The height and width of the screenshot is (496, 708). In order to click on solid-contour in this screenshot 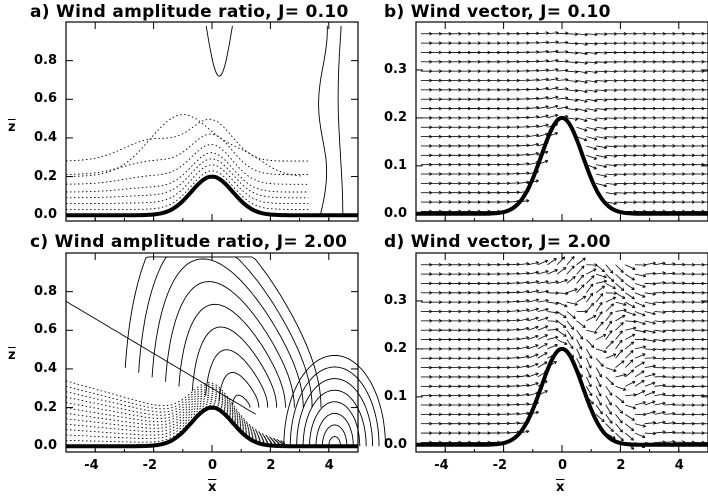, I will do `click(323, 120)`.